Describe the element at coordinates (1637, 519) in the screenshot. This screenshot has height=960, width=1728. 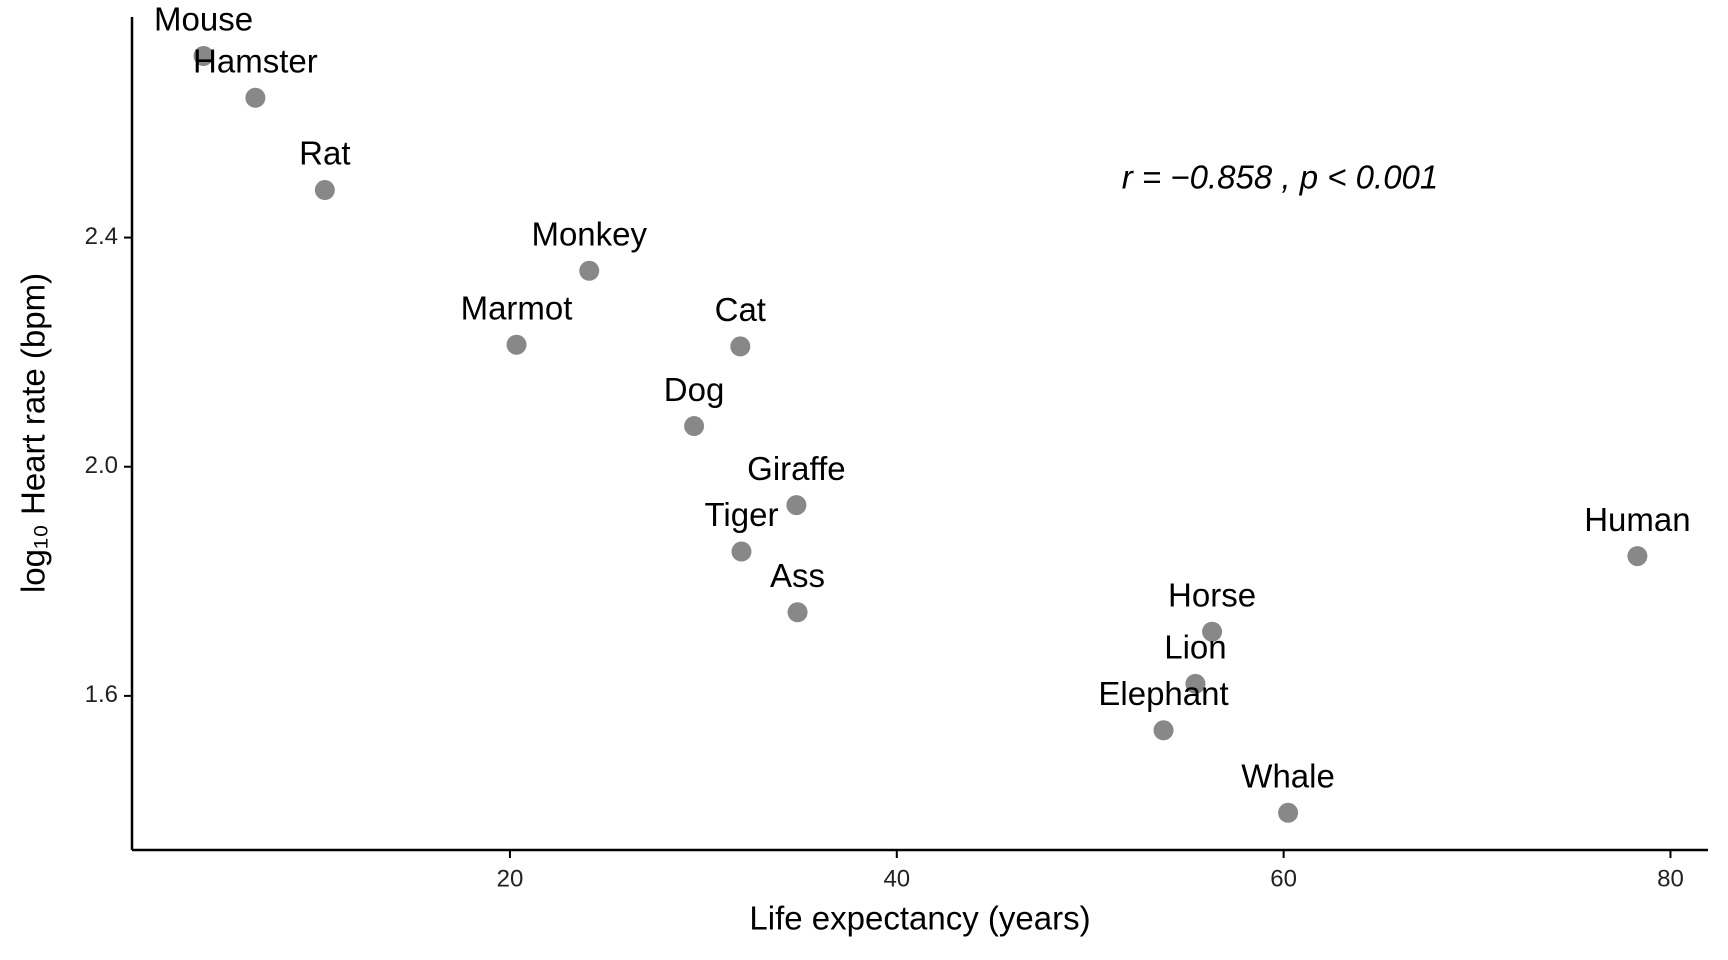
I see `point-label: Human` at that location.